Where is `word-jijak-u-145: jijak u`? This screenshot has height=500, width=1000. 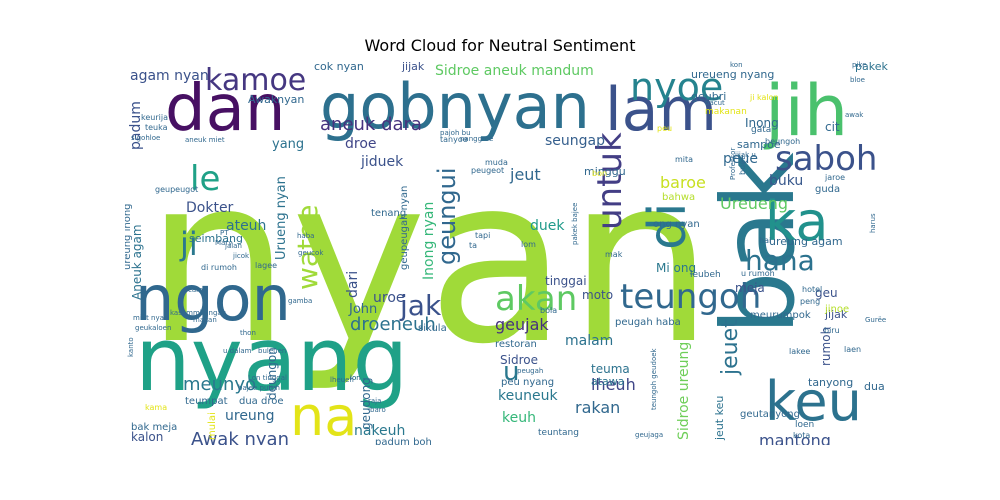 word-jijak-u-145: jijak u is located at coordinates (745, 155).